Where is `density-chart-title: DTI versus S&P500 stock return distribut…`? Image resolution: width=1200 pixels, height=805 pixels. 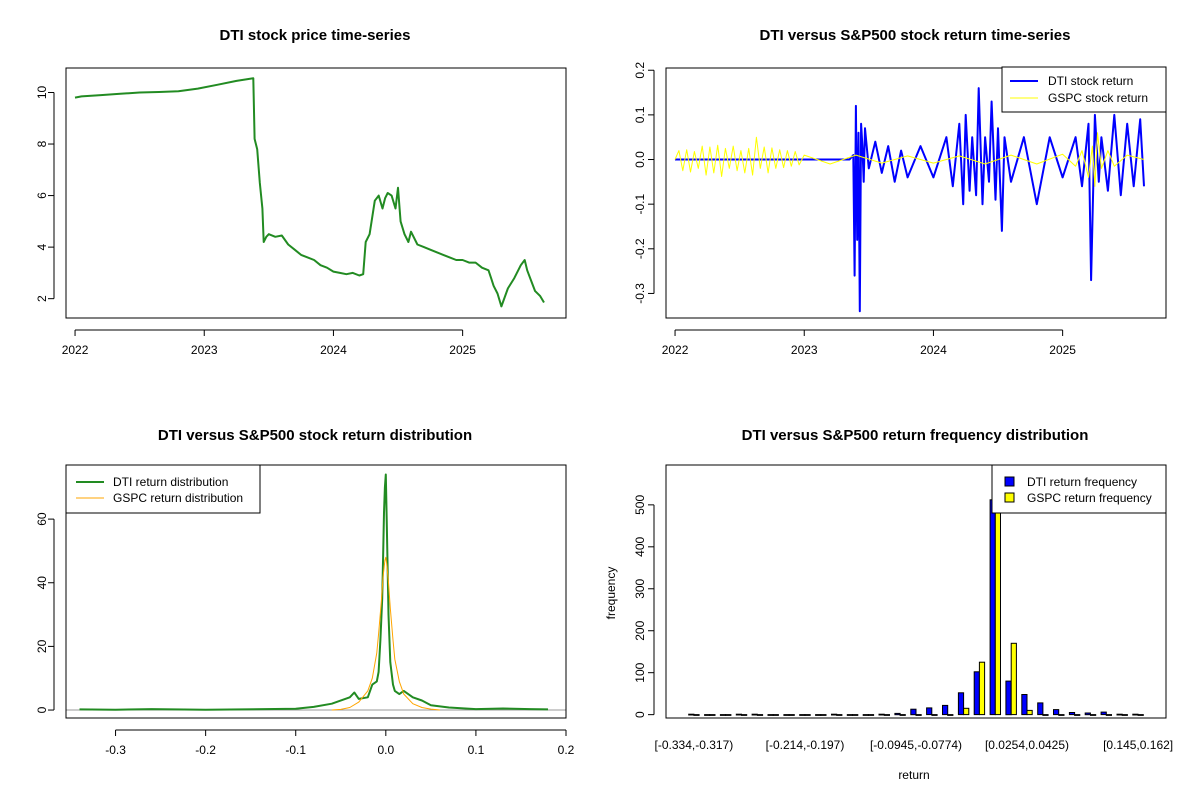 density-chart-title: DTI versus S&P500 stock return distribut… is located at coordinates (315, 435).